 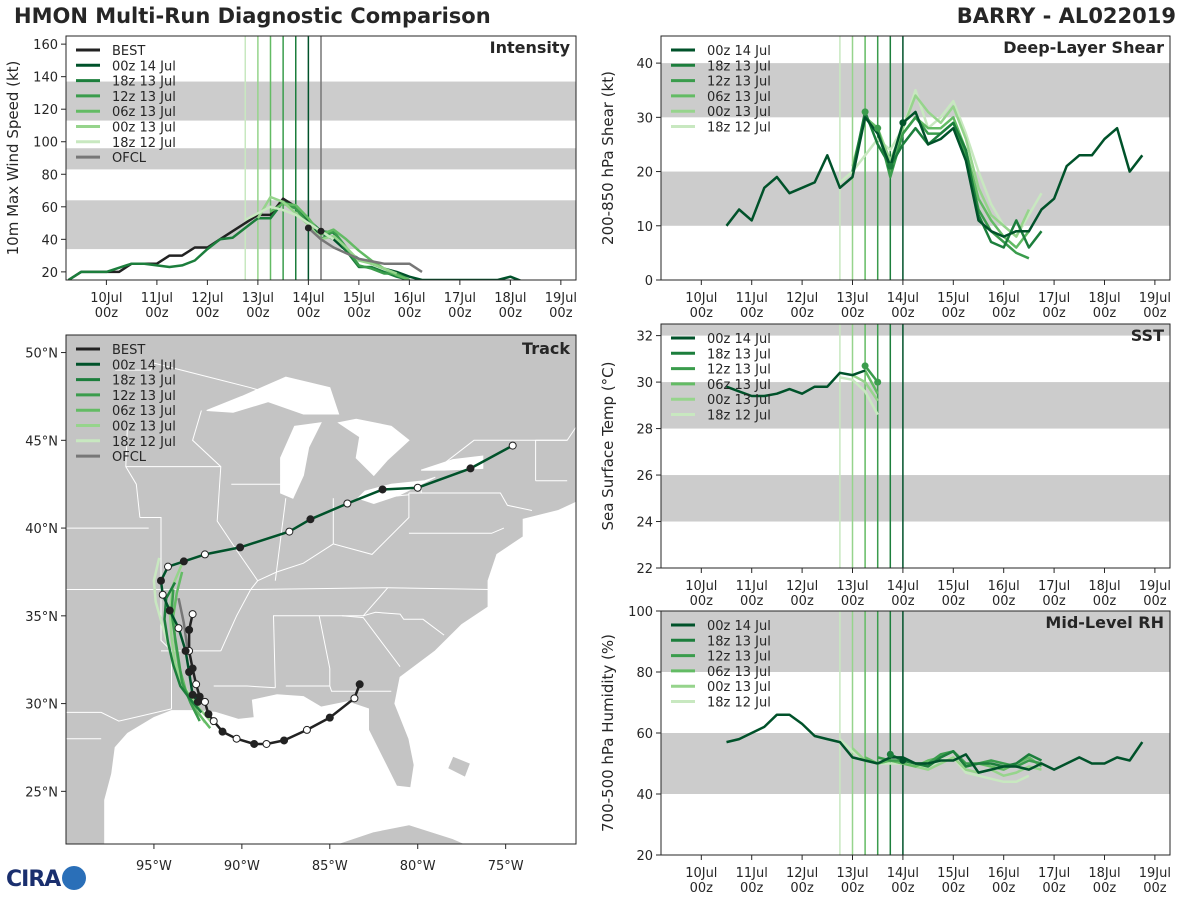 I want to click on lat-tick-label: 35°N, so click(x=41, y=617).